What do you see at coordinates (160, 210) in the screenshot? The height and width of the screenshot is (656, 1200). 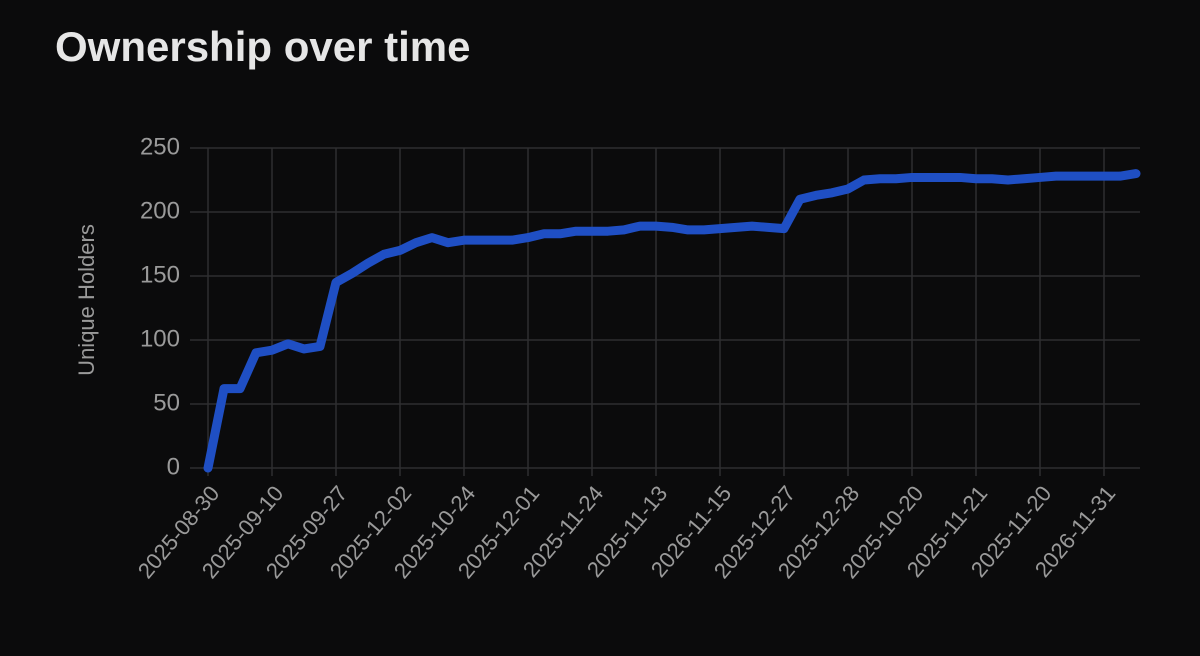 I see `y-tick-label: 200` at bounding box center [160, 210].